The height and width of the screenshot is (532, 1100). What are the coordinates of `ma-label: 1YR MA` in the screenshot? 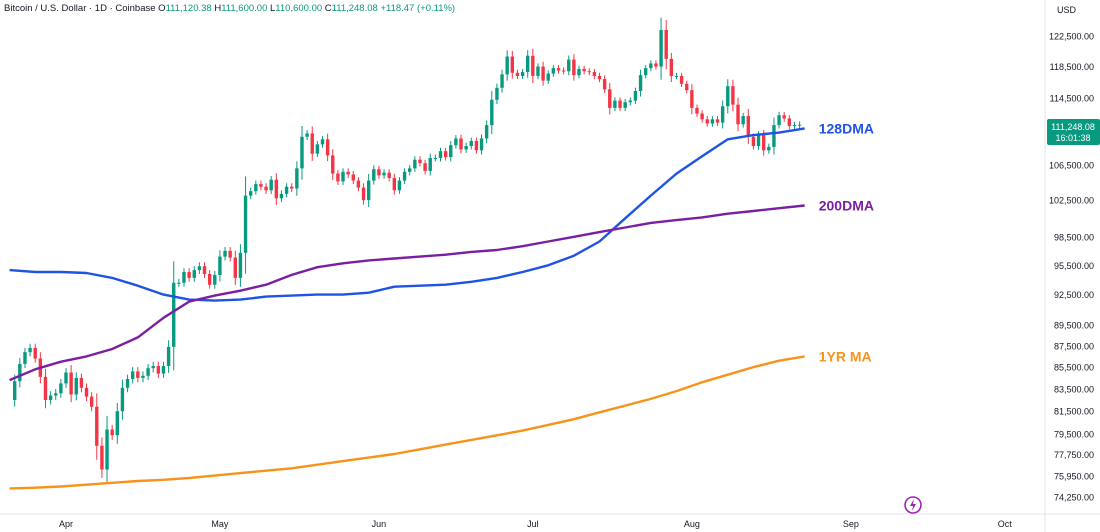 It's located at (845, 356).